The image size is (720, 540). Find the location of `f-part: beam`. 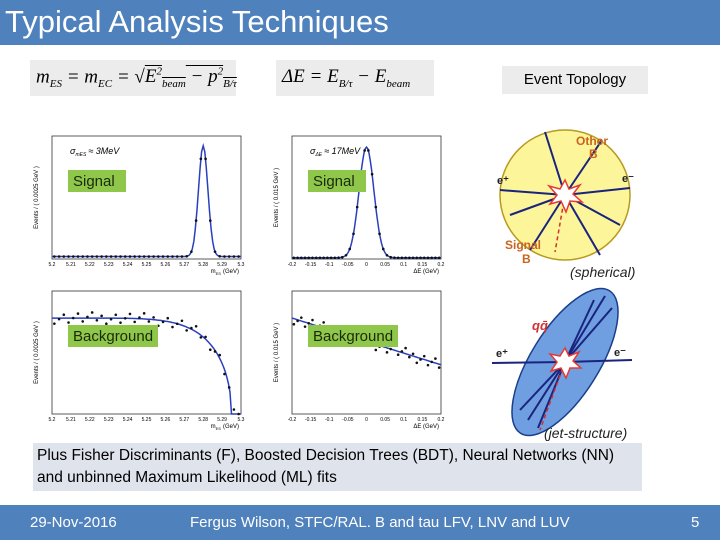

f-part: beam is located at coordinates (173, 84).